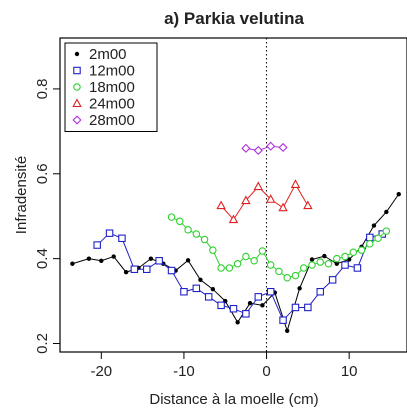 This screenshot has width=407, height=413. I want to click on x-tick-label: 10, so click(349, 371).